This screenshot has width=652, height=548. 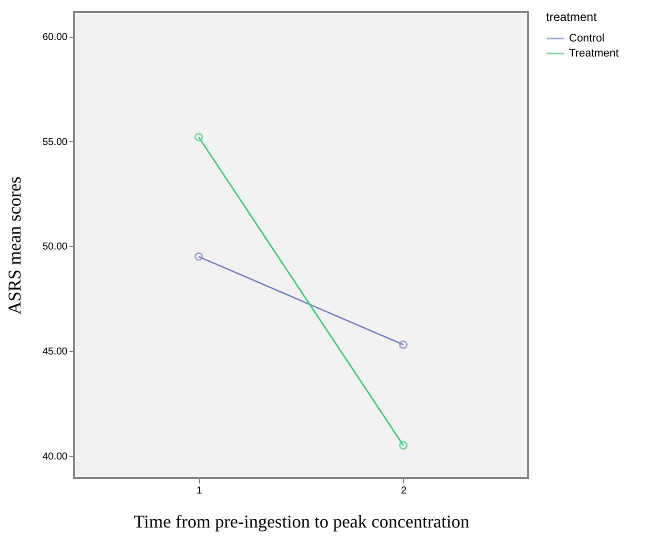 What do you see at coordinates (55, 456) in the screenshot?
I see `y-tick-label: 40.00` at bounding box center [55, 456].